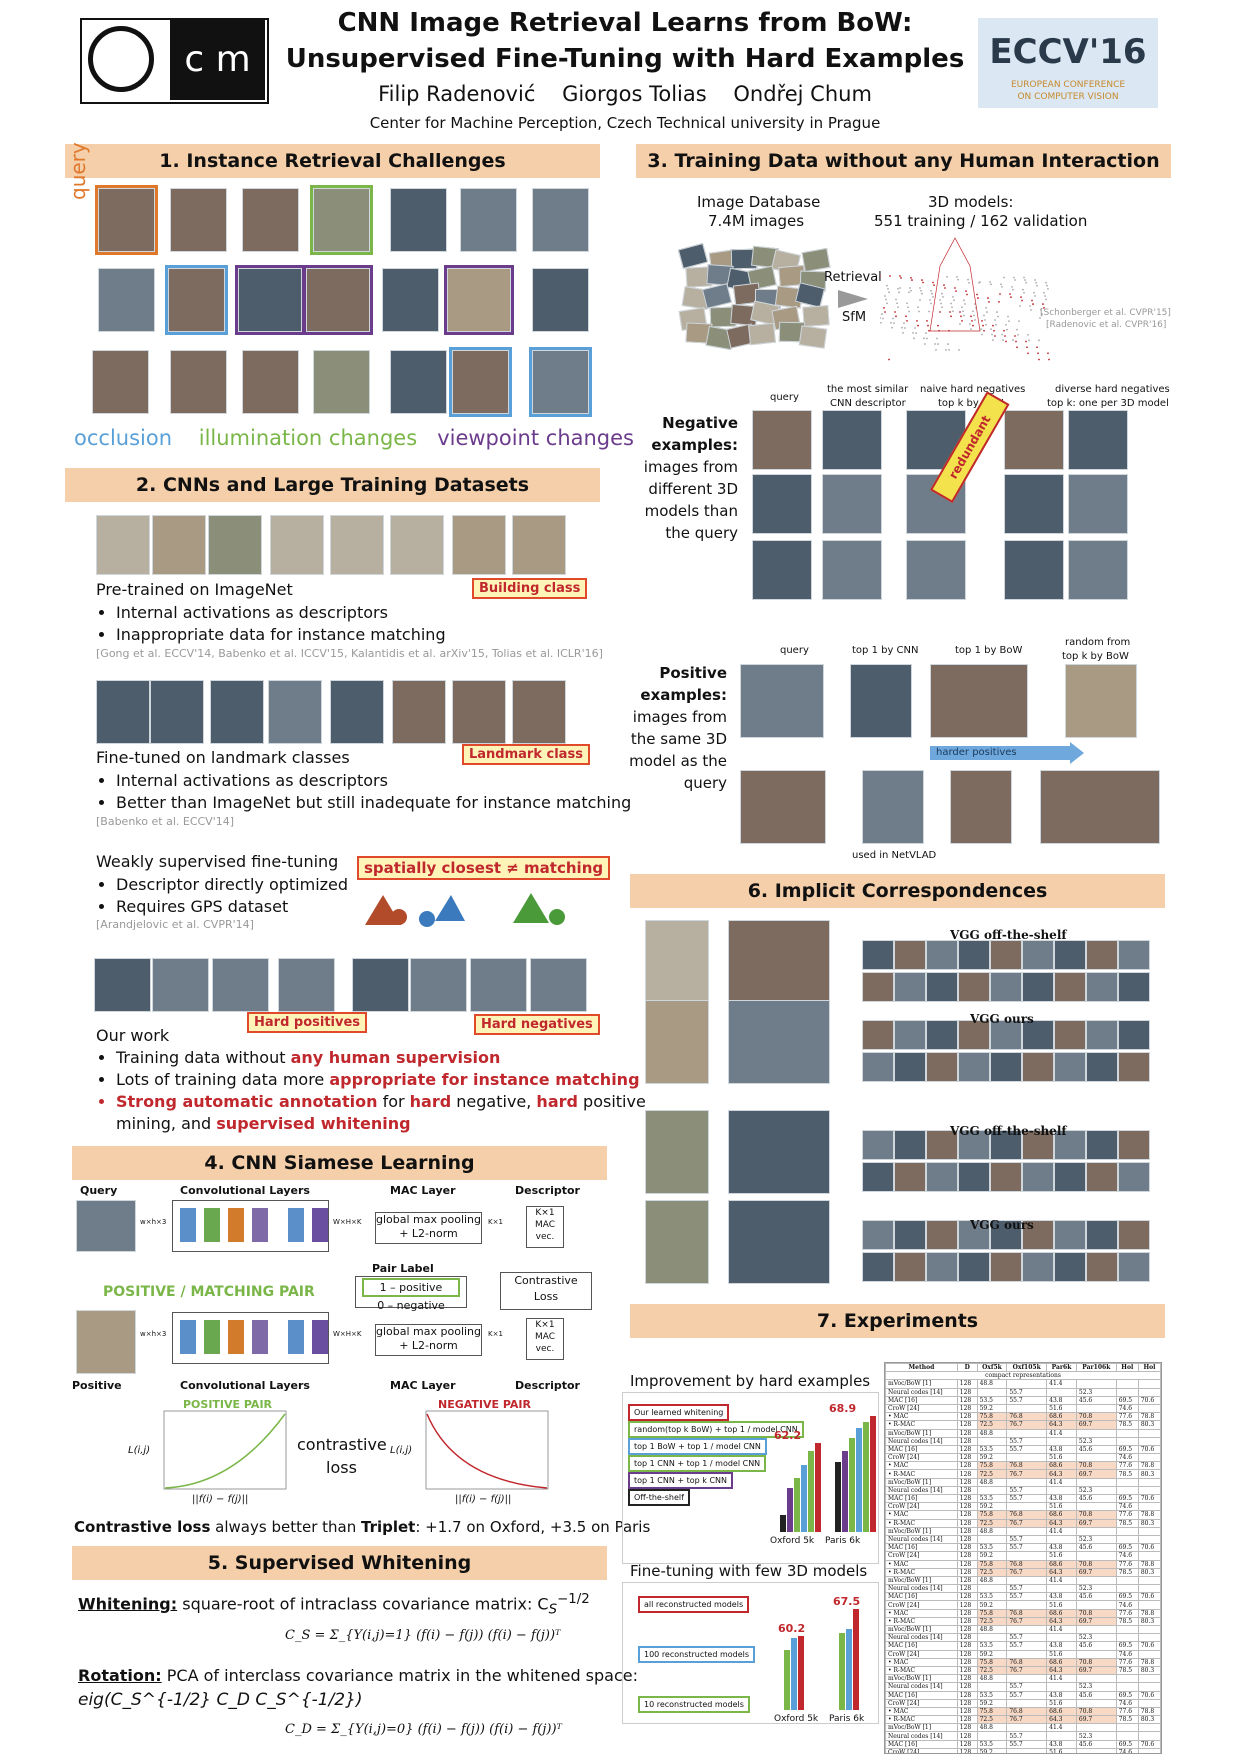  I want to click on table-cell: 64.3, so click(1061, 1720).